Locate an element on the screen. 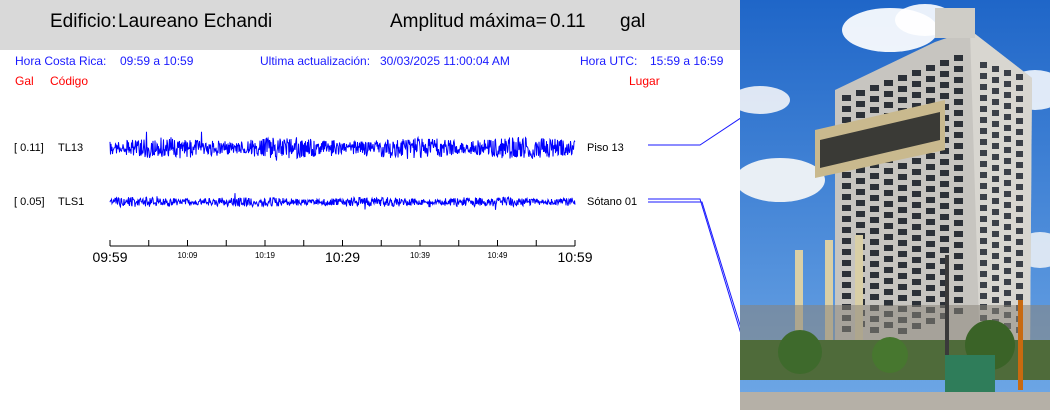 The width and height of the screenshot is (1050, 410). axis-minor-label: 10:19 is located at coordinates (265, 255).